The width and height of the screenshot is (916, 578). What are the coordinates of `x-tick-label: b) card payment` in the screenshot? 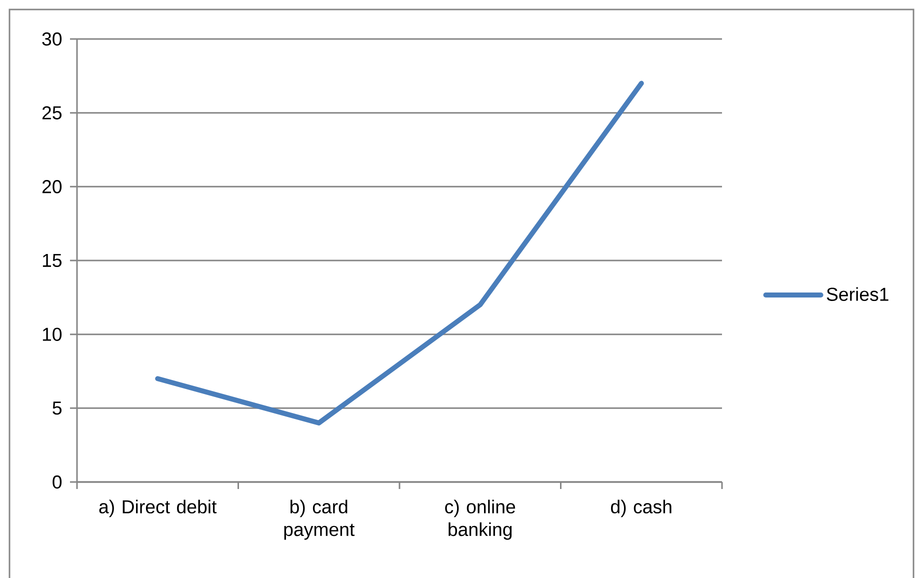 It's located at (319, 520).